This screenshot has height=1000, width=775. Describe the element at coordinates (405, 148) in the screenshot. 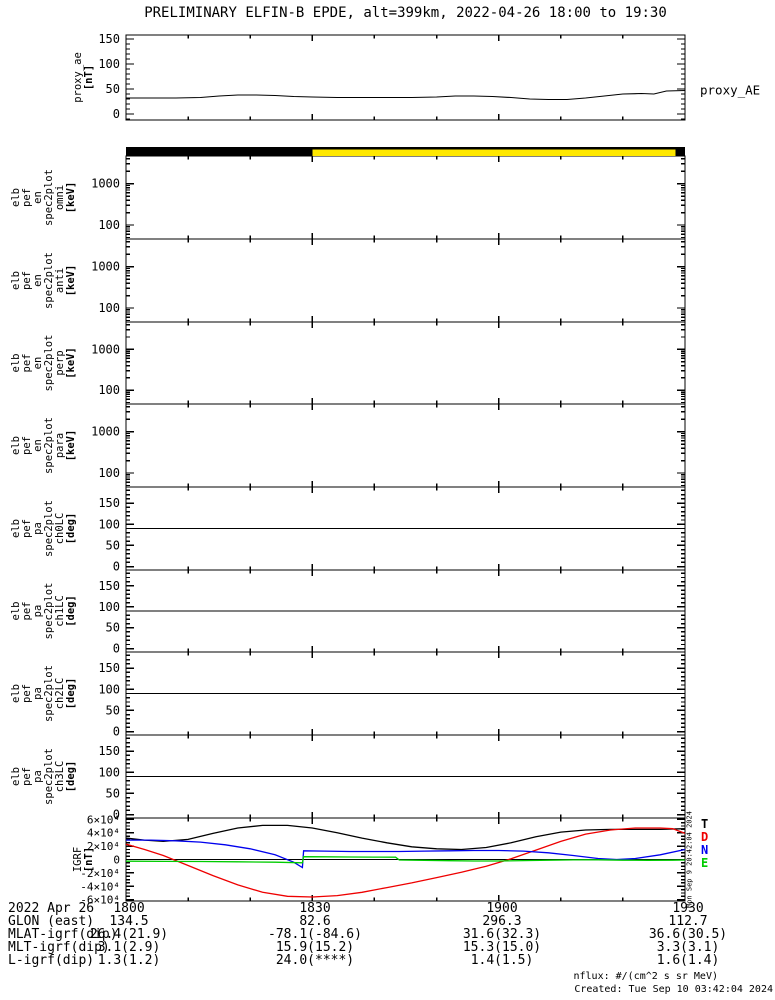

I see `availability-bar-topline` at that location.